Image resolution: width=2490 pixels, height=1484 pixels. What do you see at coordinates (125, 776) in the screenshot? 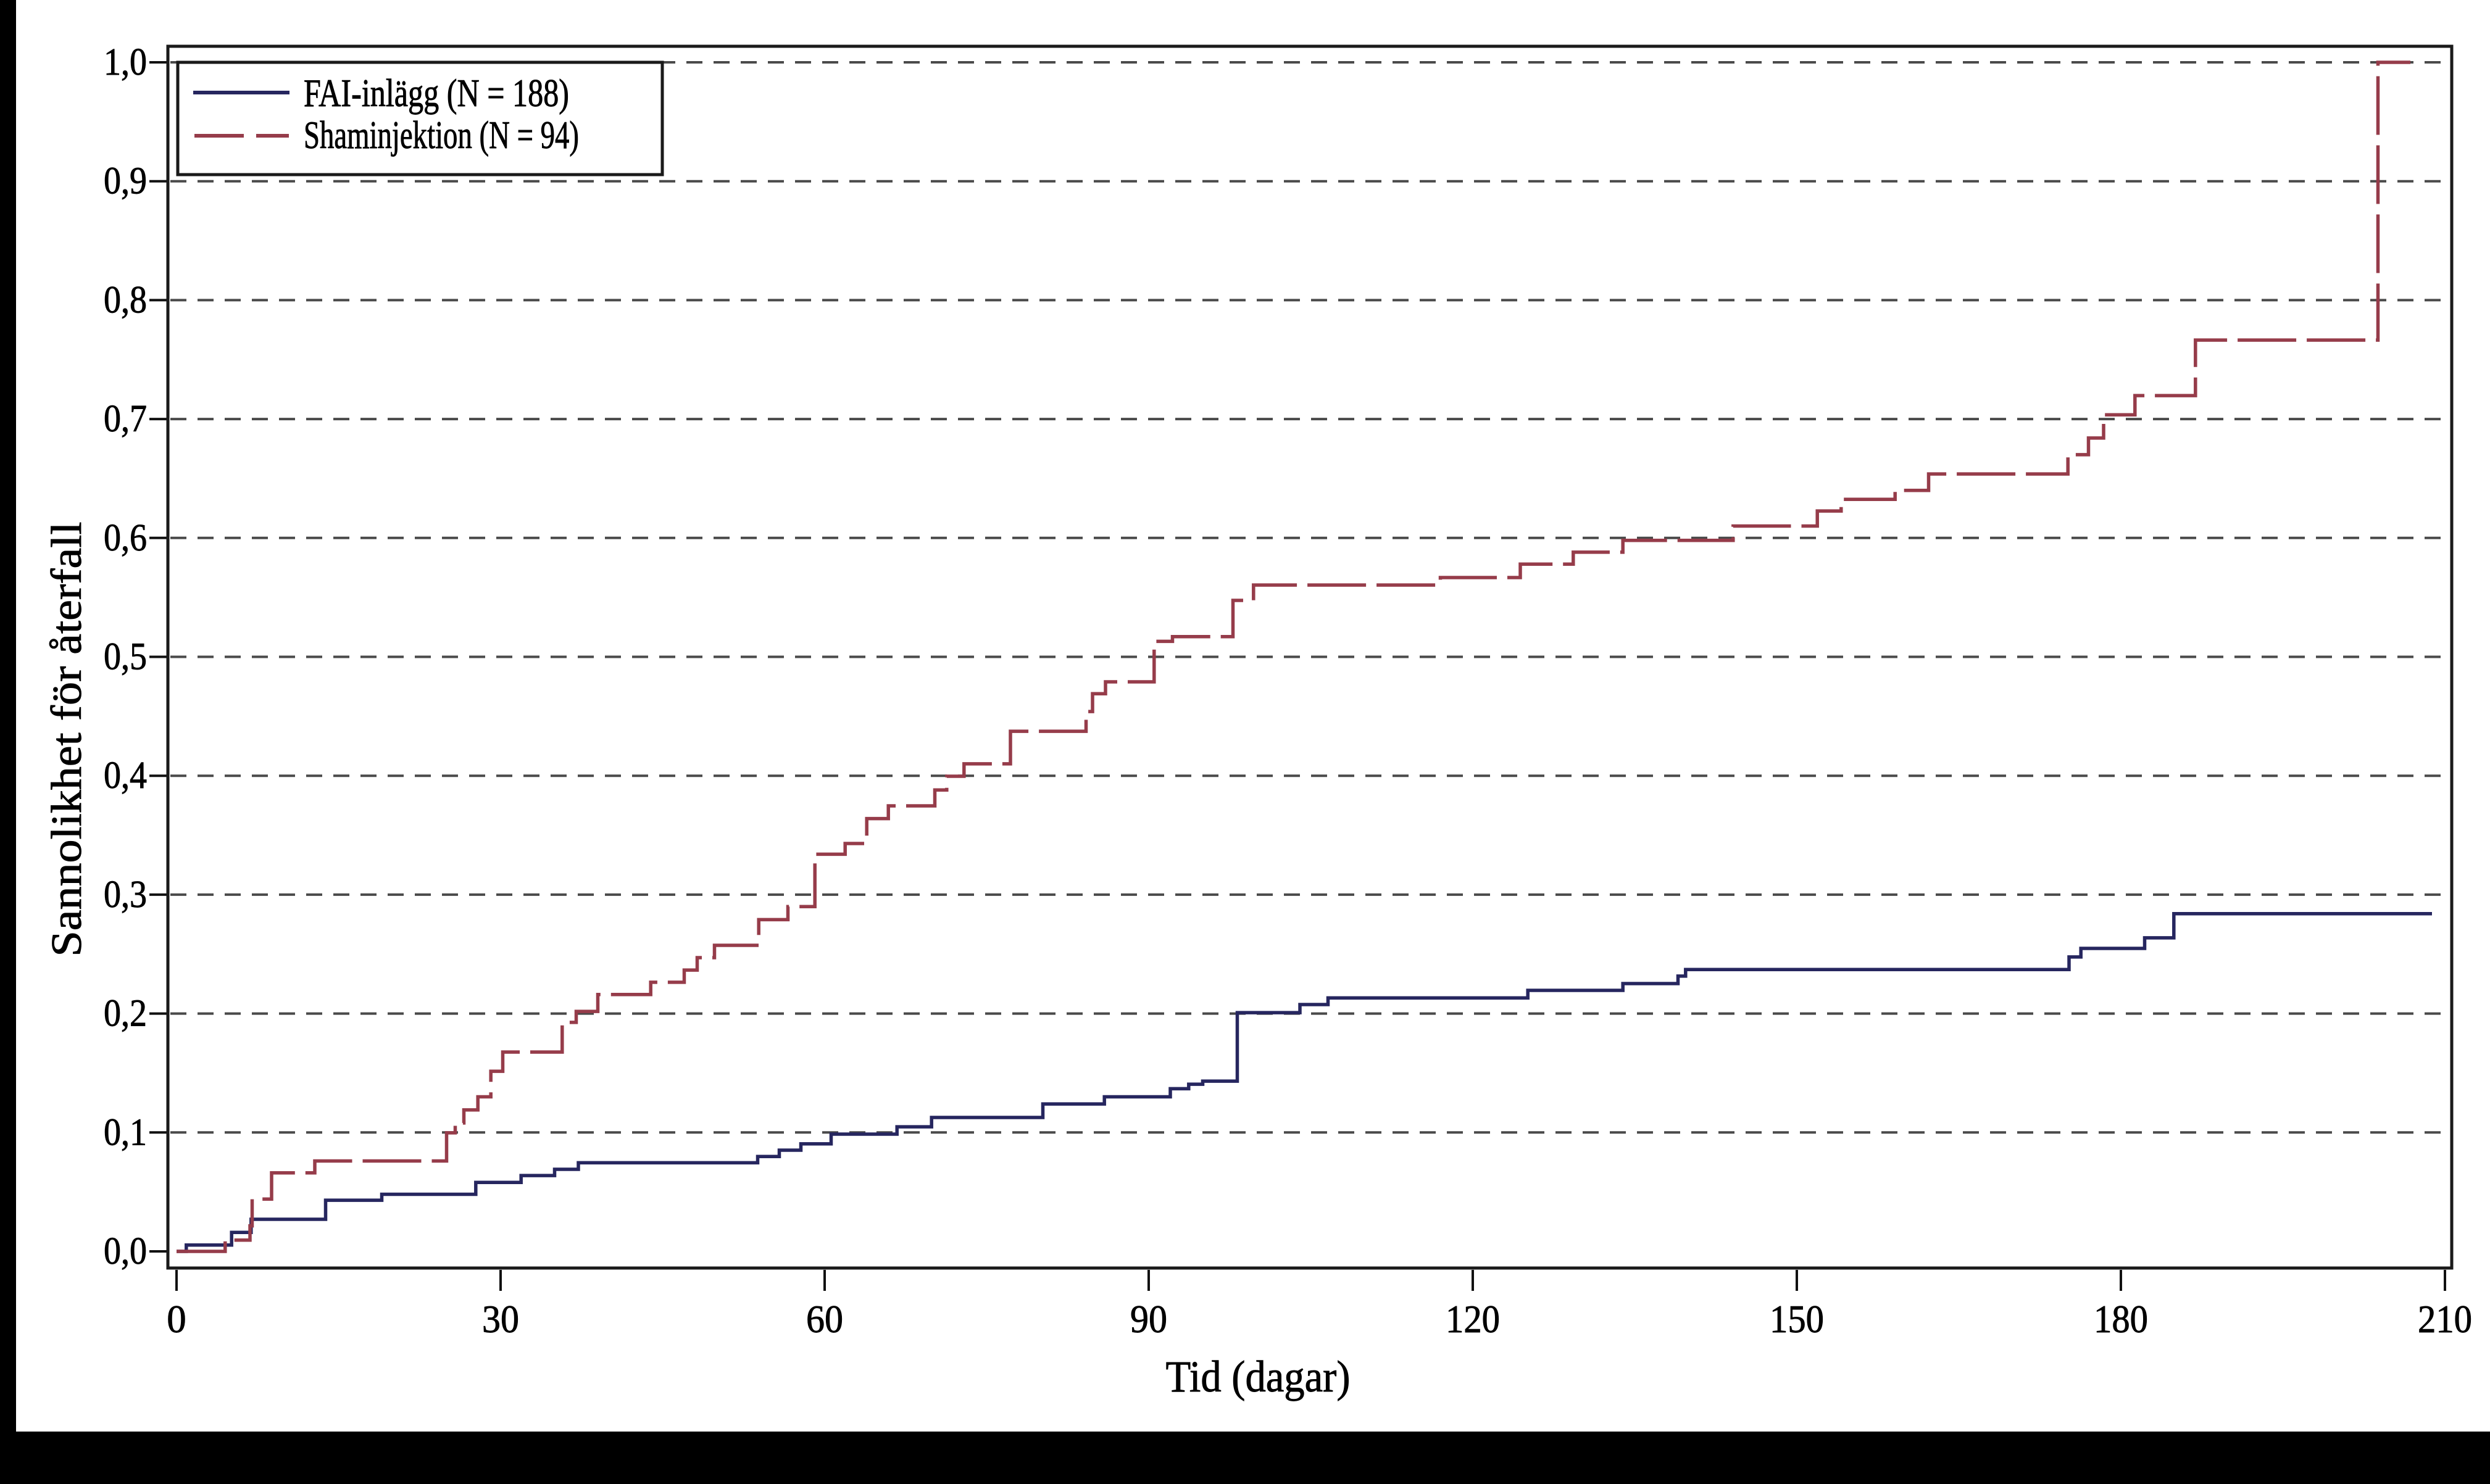
I see `svg-text: 0,4` at bounding box center [125, 776].